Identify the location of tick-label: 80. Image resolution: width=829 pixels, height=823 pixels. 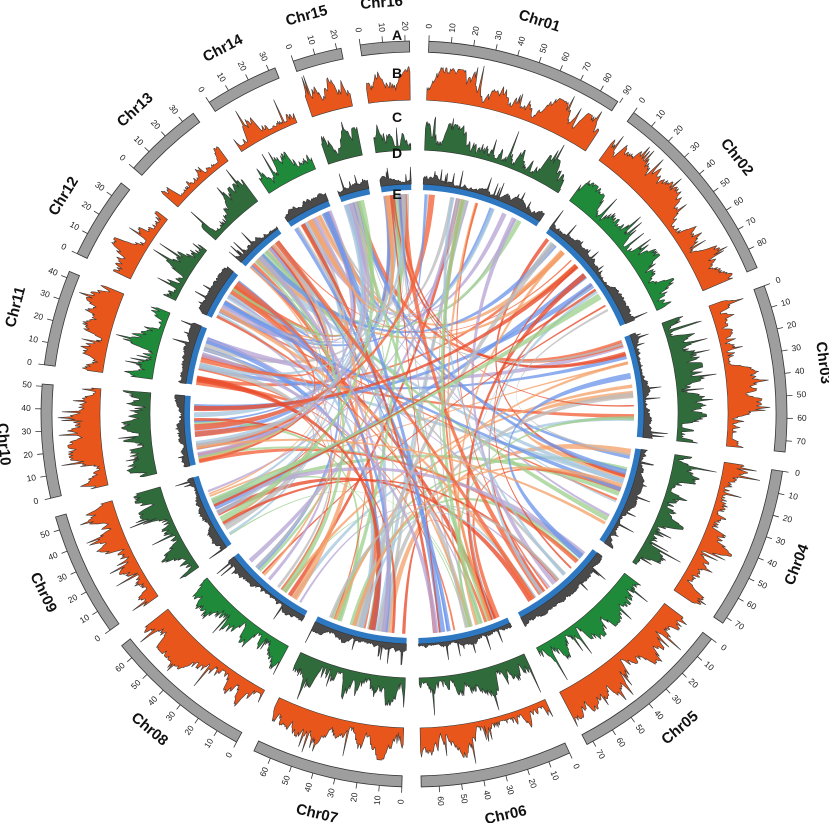
(761, 241).